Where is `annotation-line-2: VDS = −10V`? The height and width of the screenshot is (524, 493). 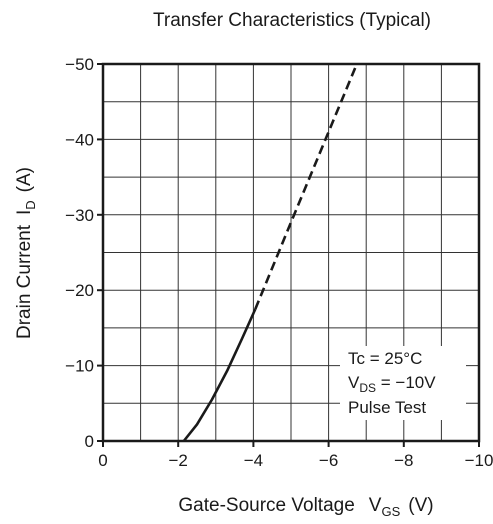
annotation-line-2: VDS = −10V is located at coordinates (392, 384).